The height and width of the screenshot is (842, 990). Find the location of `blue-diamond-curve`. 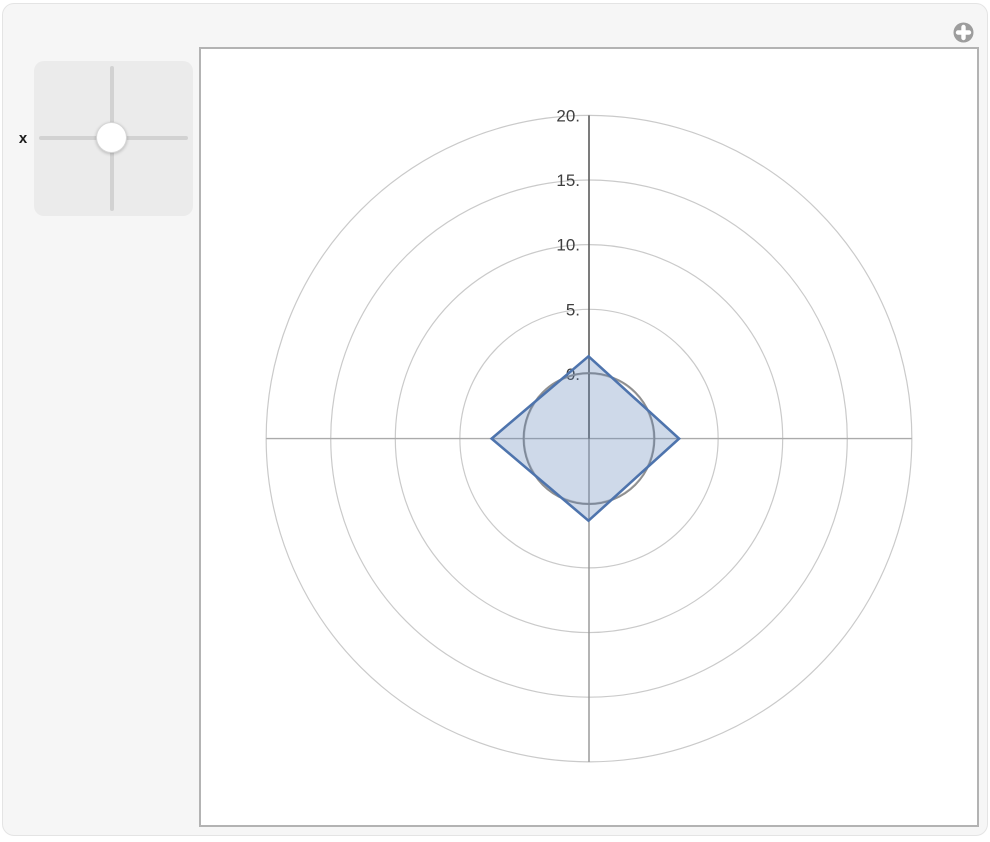

blue-diamond-curve is located at coordinates (585, 438).